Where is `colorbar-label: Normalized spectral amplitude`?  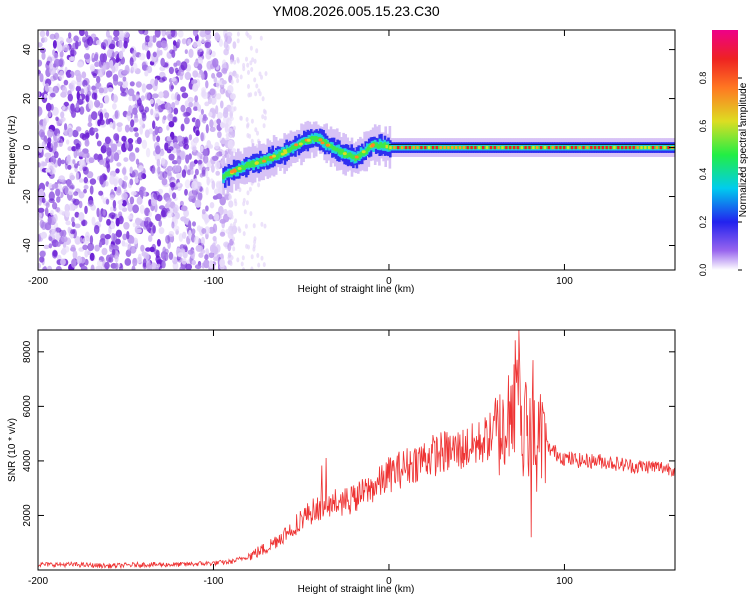
colorbar-label: Normalized spectral amplitude is located at coordinates (743, 149).